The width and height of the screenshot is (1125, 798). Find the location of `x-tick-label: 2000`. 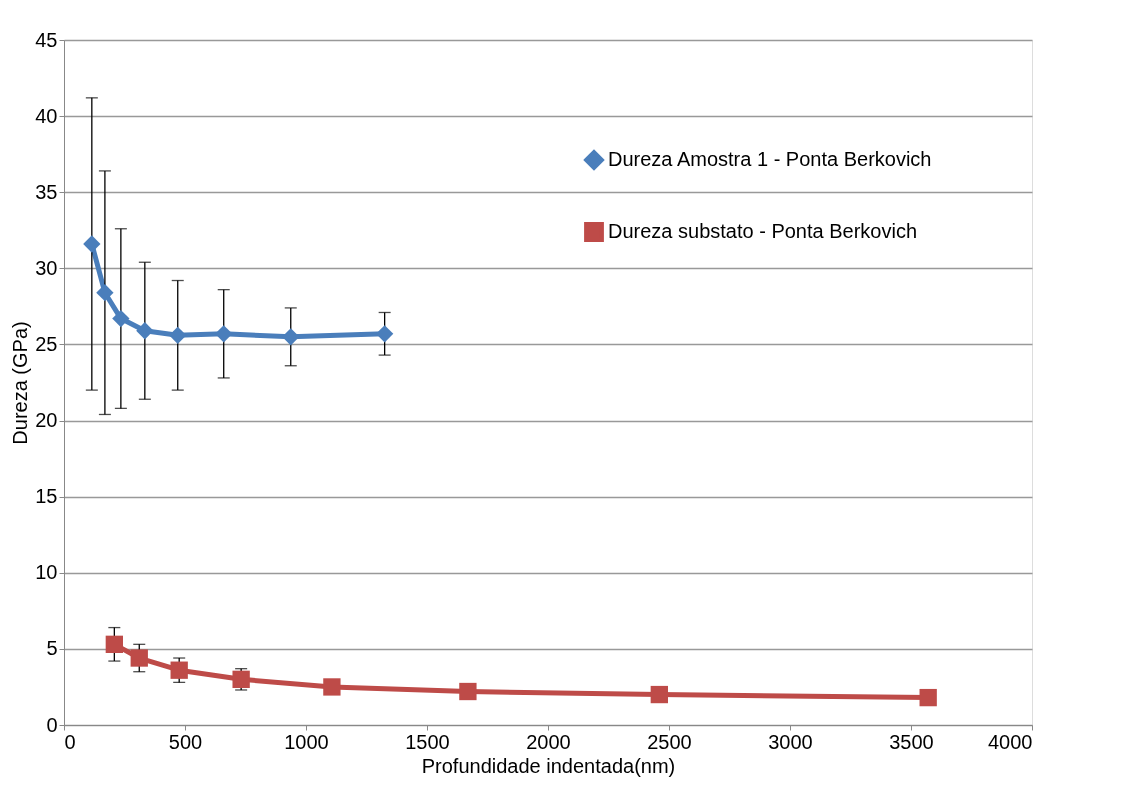

x-tick-label: 2000 is located at coordinates (548, 741).